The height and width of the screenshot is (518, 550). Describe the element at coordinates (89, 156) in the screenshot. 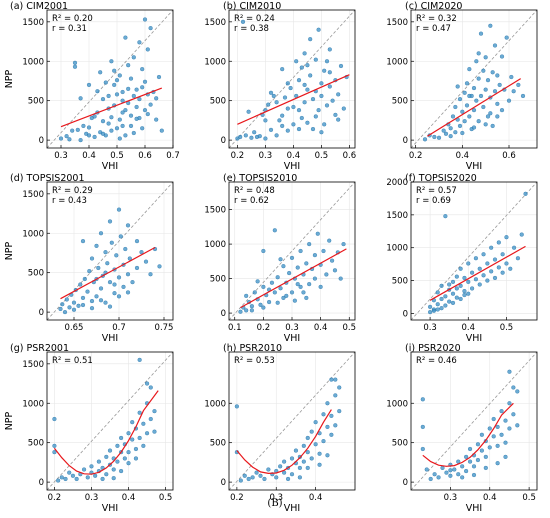

I see `panel-1-xtick-label-1: 0.4` at that location.